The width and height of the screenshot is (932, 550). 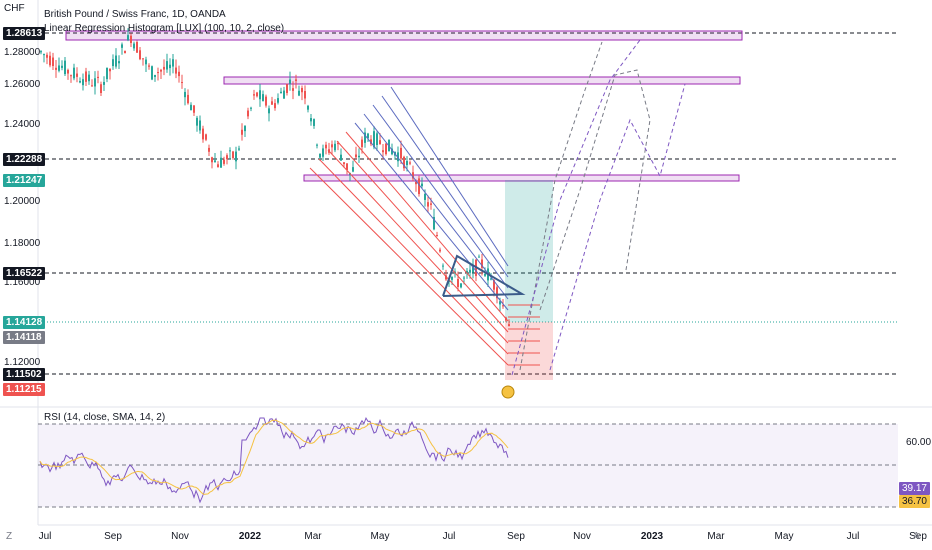 I want to click on time-tick: May, so click(x=380, y=536).